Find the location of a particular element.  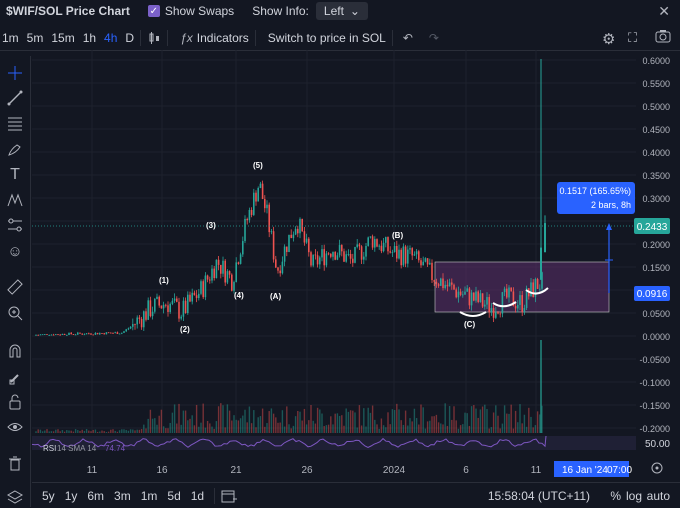

clock: 15:58:04 (UTC+11) is located at coordinates (538, 495).